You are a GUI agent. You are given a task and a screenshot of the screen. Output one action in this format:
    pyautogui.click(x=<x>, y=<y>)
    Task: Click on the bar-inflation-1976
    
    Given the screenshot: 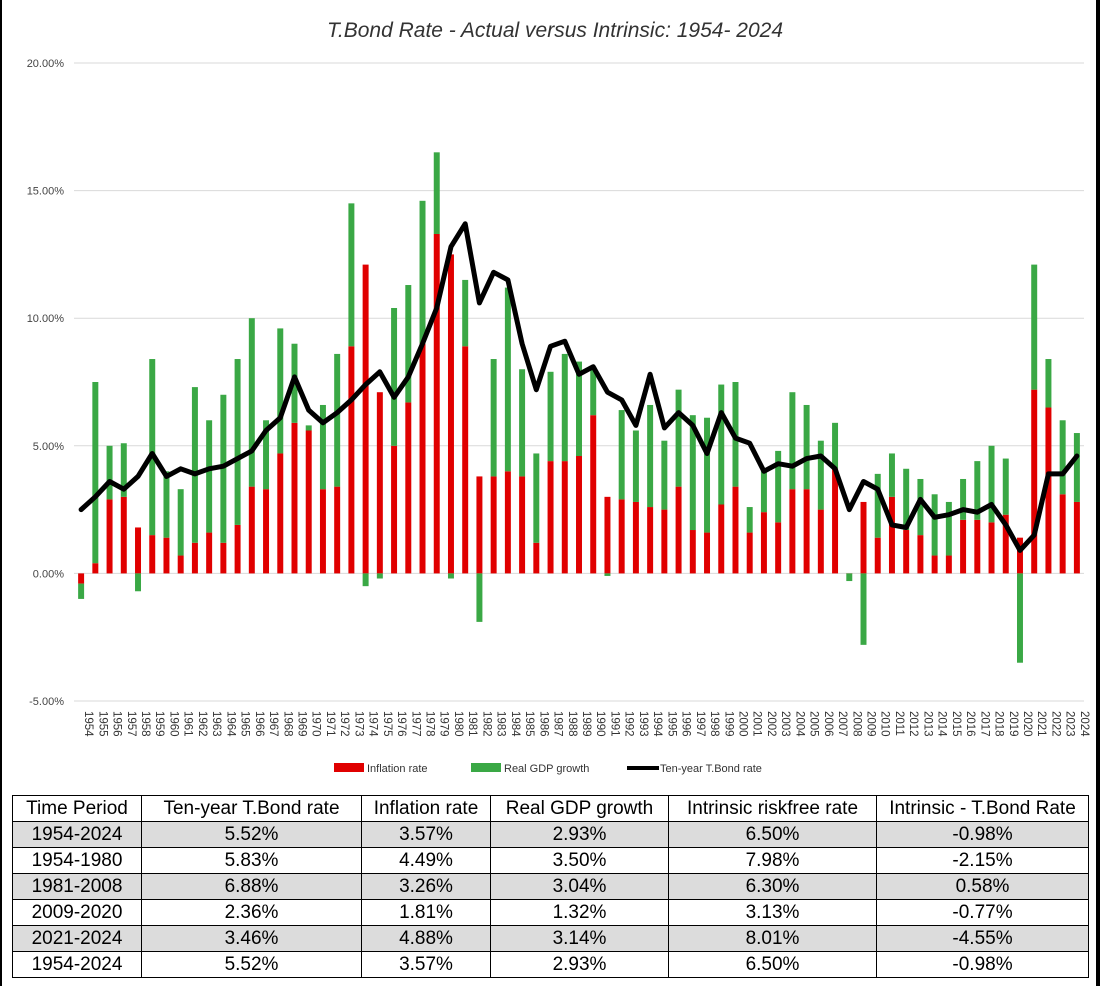 What is the action you would take?
    pyautogui.click(x=394, y=509)
    